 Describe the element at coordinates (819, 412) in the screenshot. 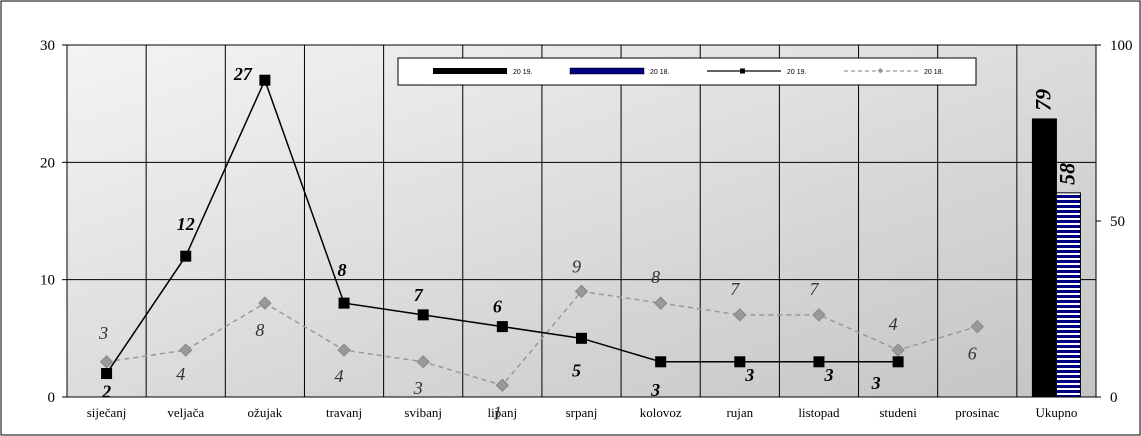

I see `x-tick-label: listopad` at that location.